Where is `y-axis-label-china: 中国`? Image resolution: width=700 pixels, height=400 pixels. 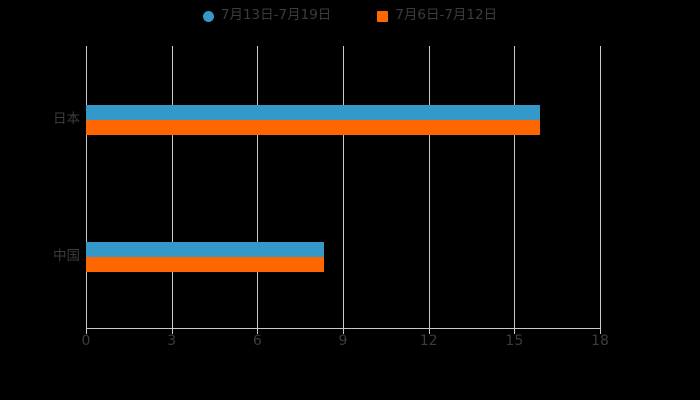 y-axis-label-china: 中国 is located at coordinates (66, 256).